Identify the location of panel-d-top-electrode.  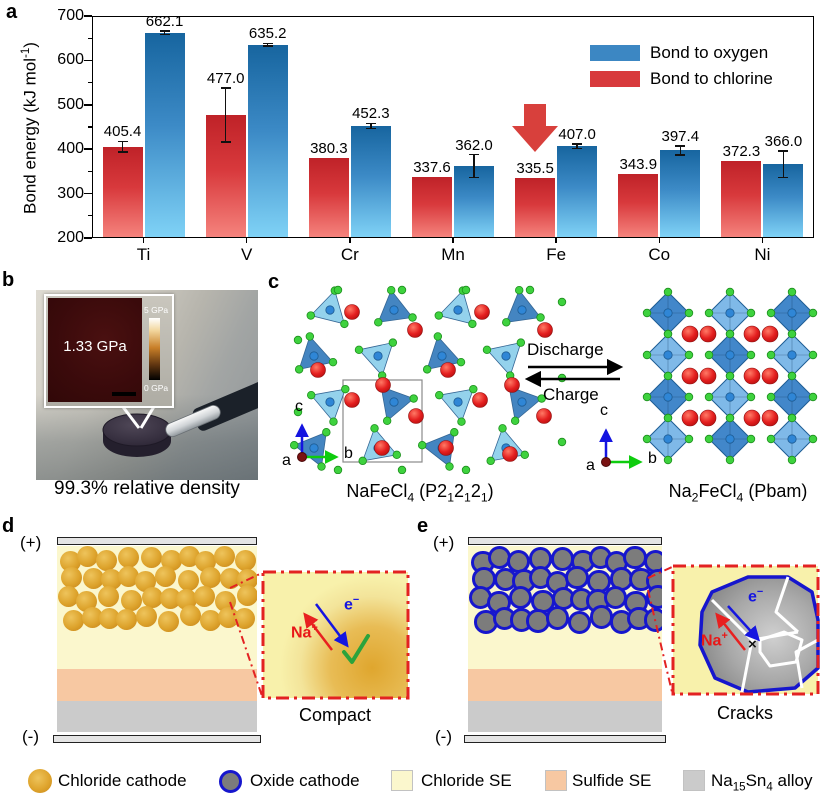
(157, 541).